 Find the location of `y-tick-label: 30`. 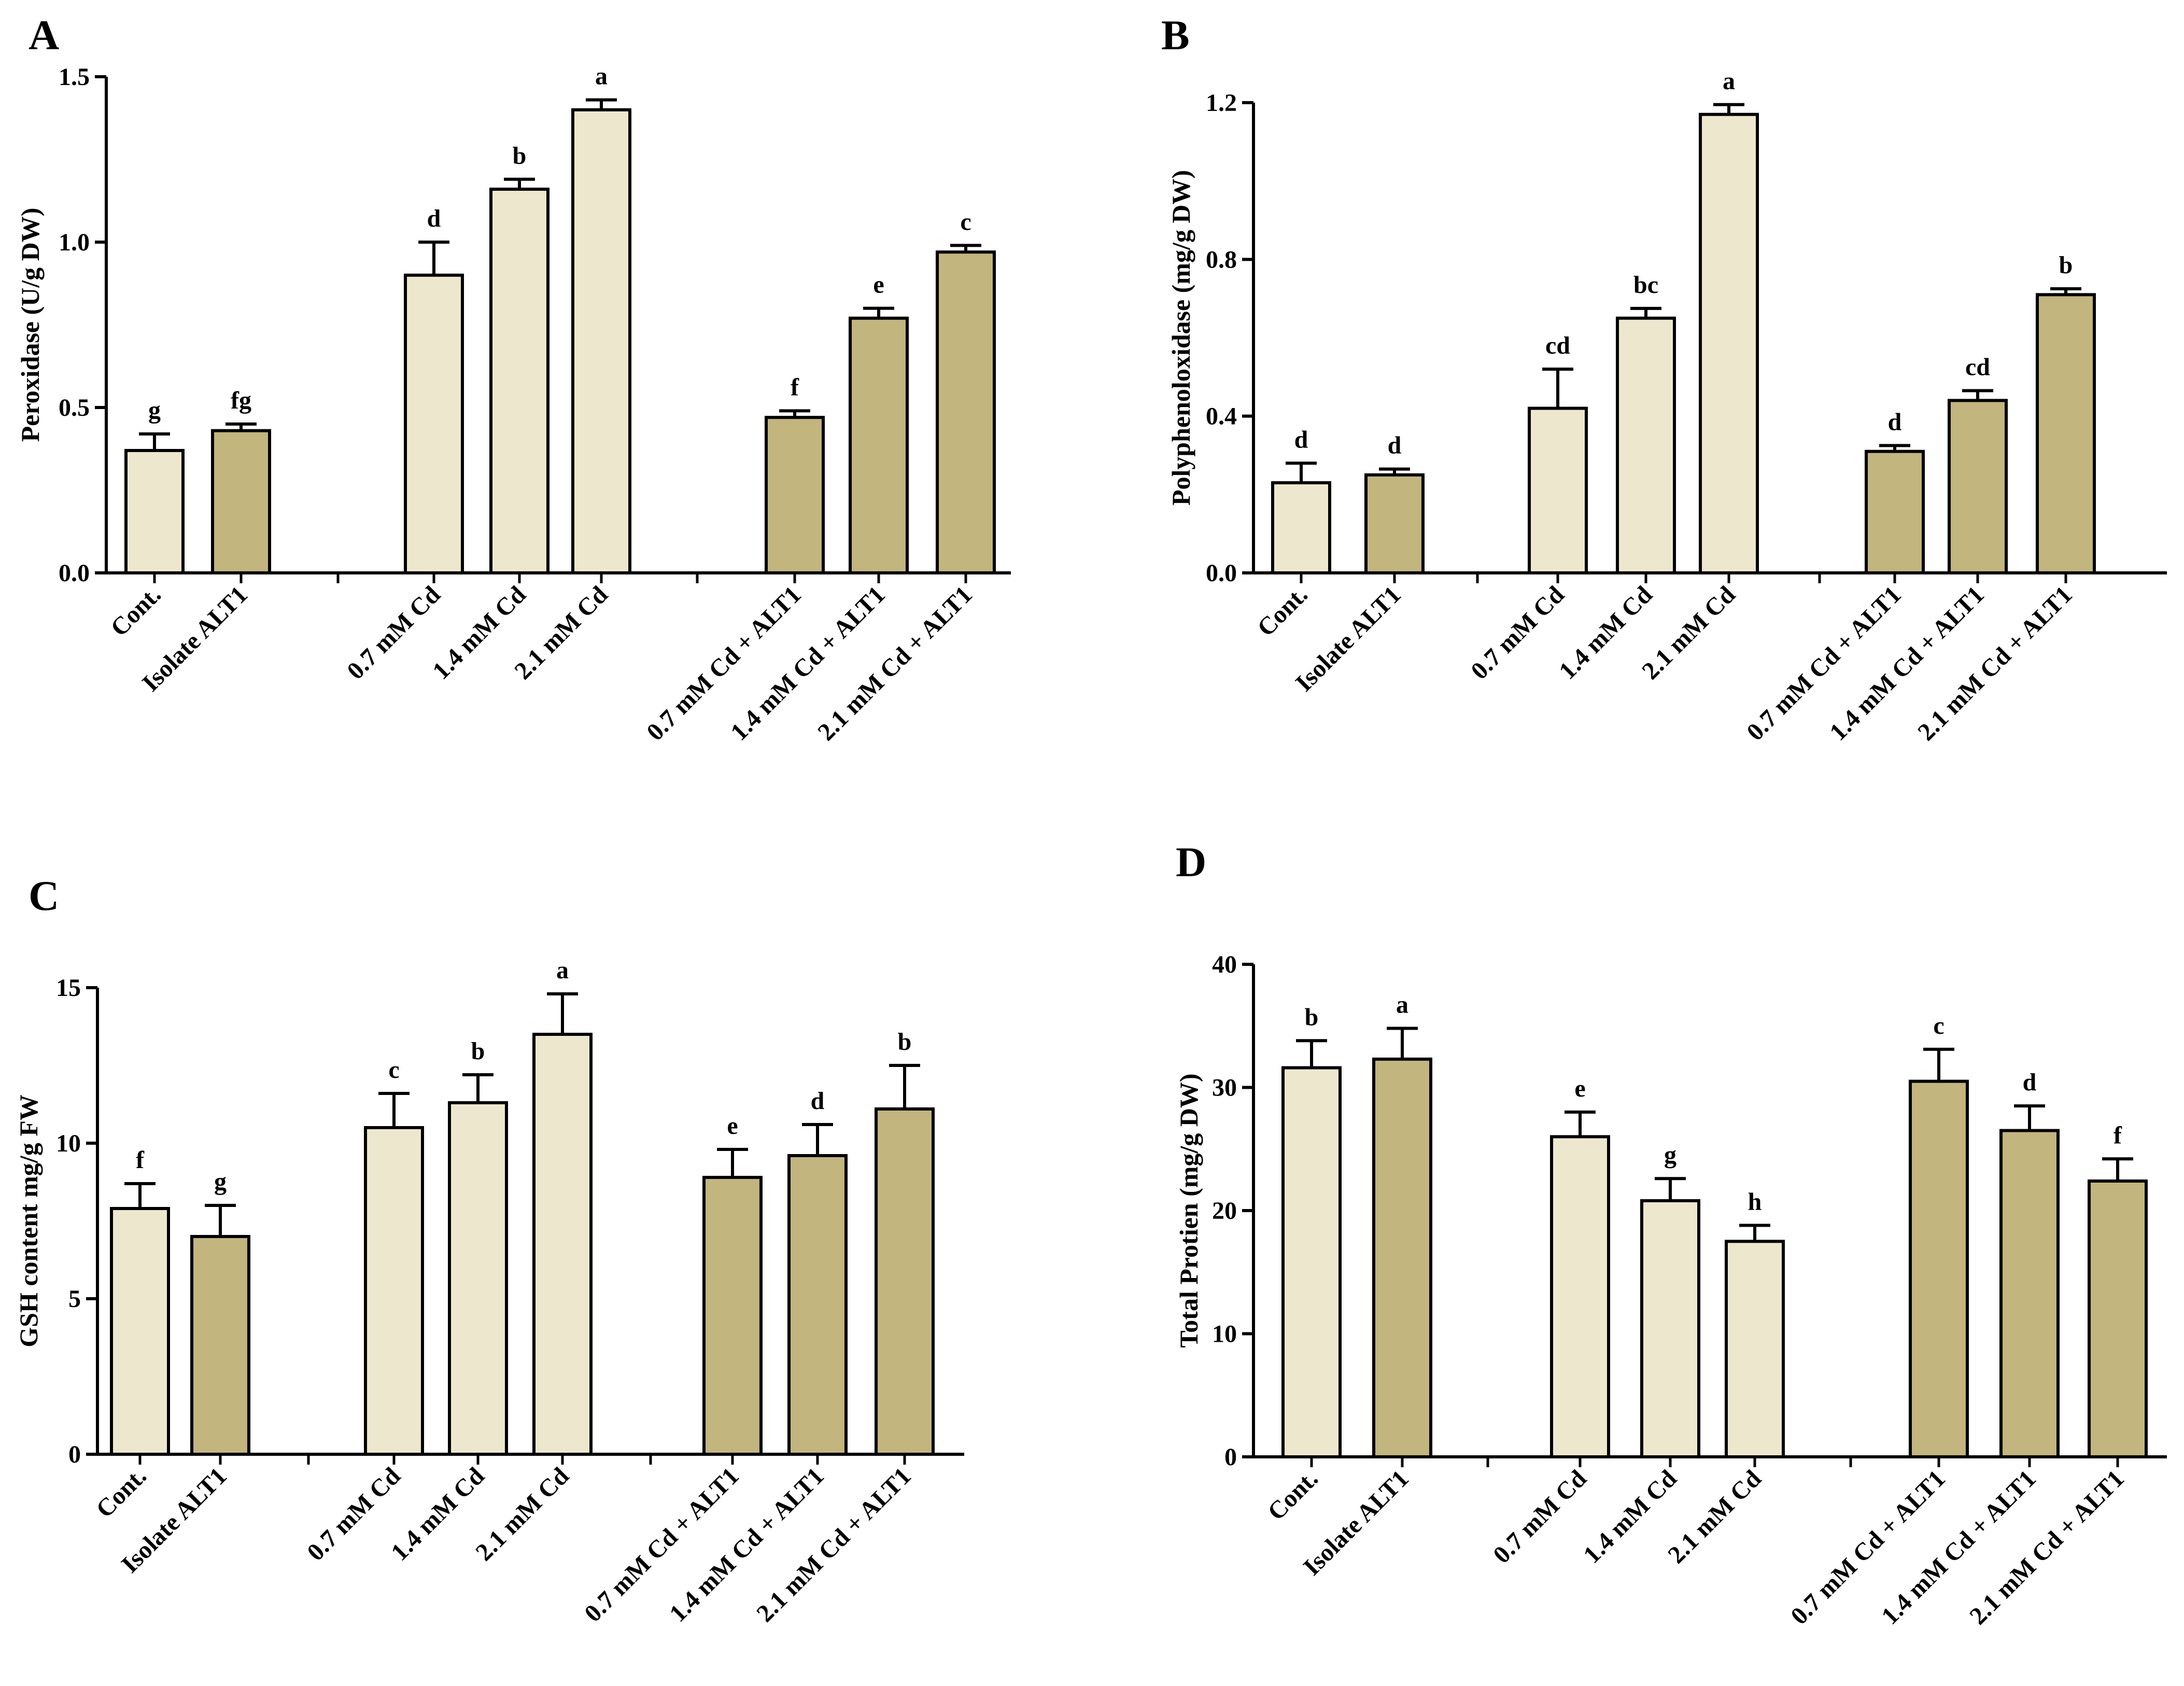

y-tick-label: 30 is located at coordinates (1224, 1088).